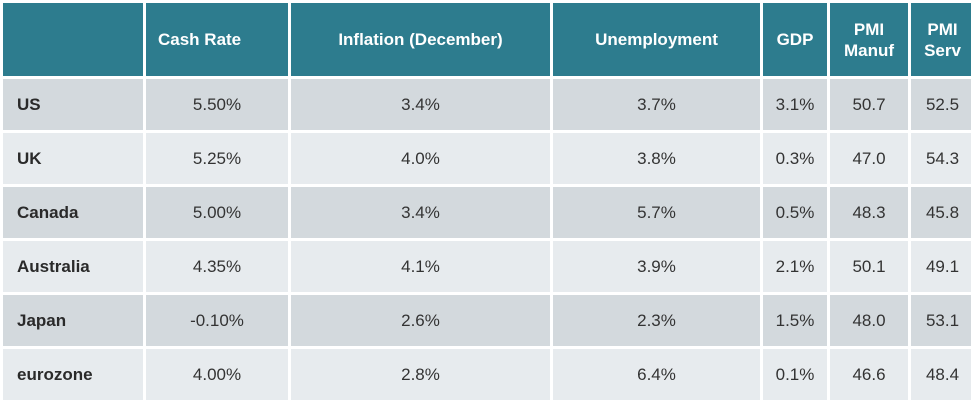  What do you see at coordinates (795, 320) in the screenshot?
I see `cell-gdp: 1.5%` at bounding box center [795, 320].